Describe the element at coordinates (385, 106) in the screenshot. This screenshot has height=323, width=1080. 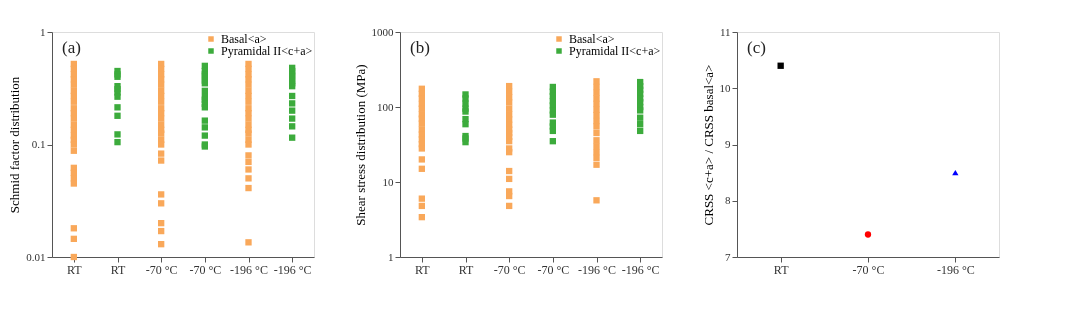
I see `y-tick-label: 100` at that location.